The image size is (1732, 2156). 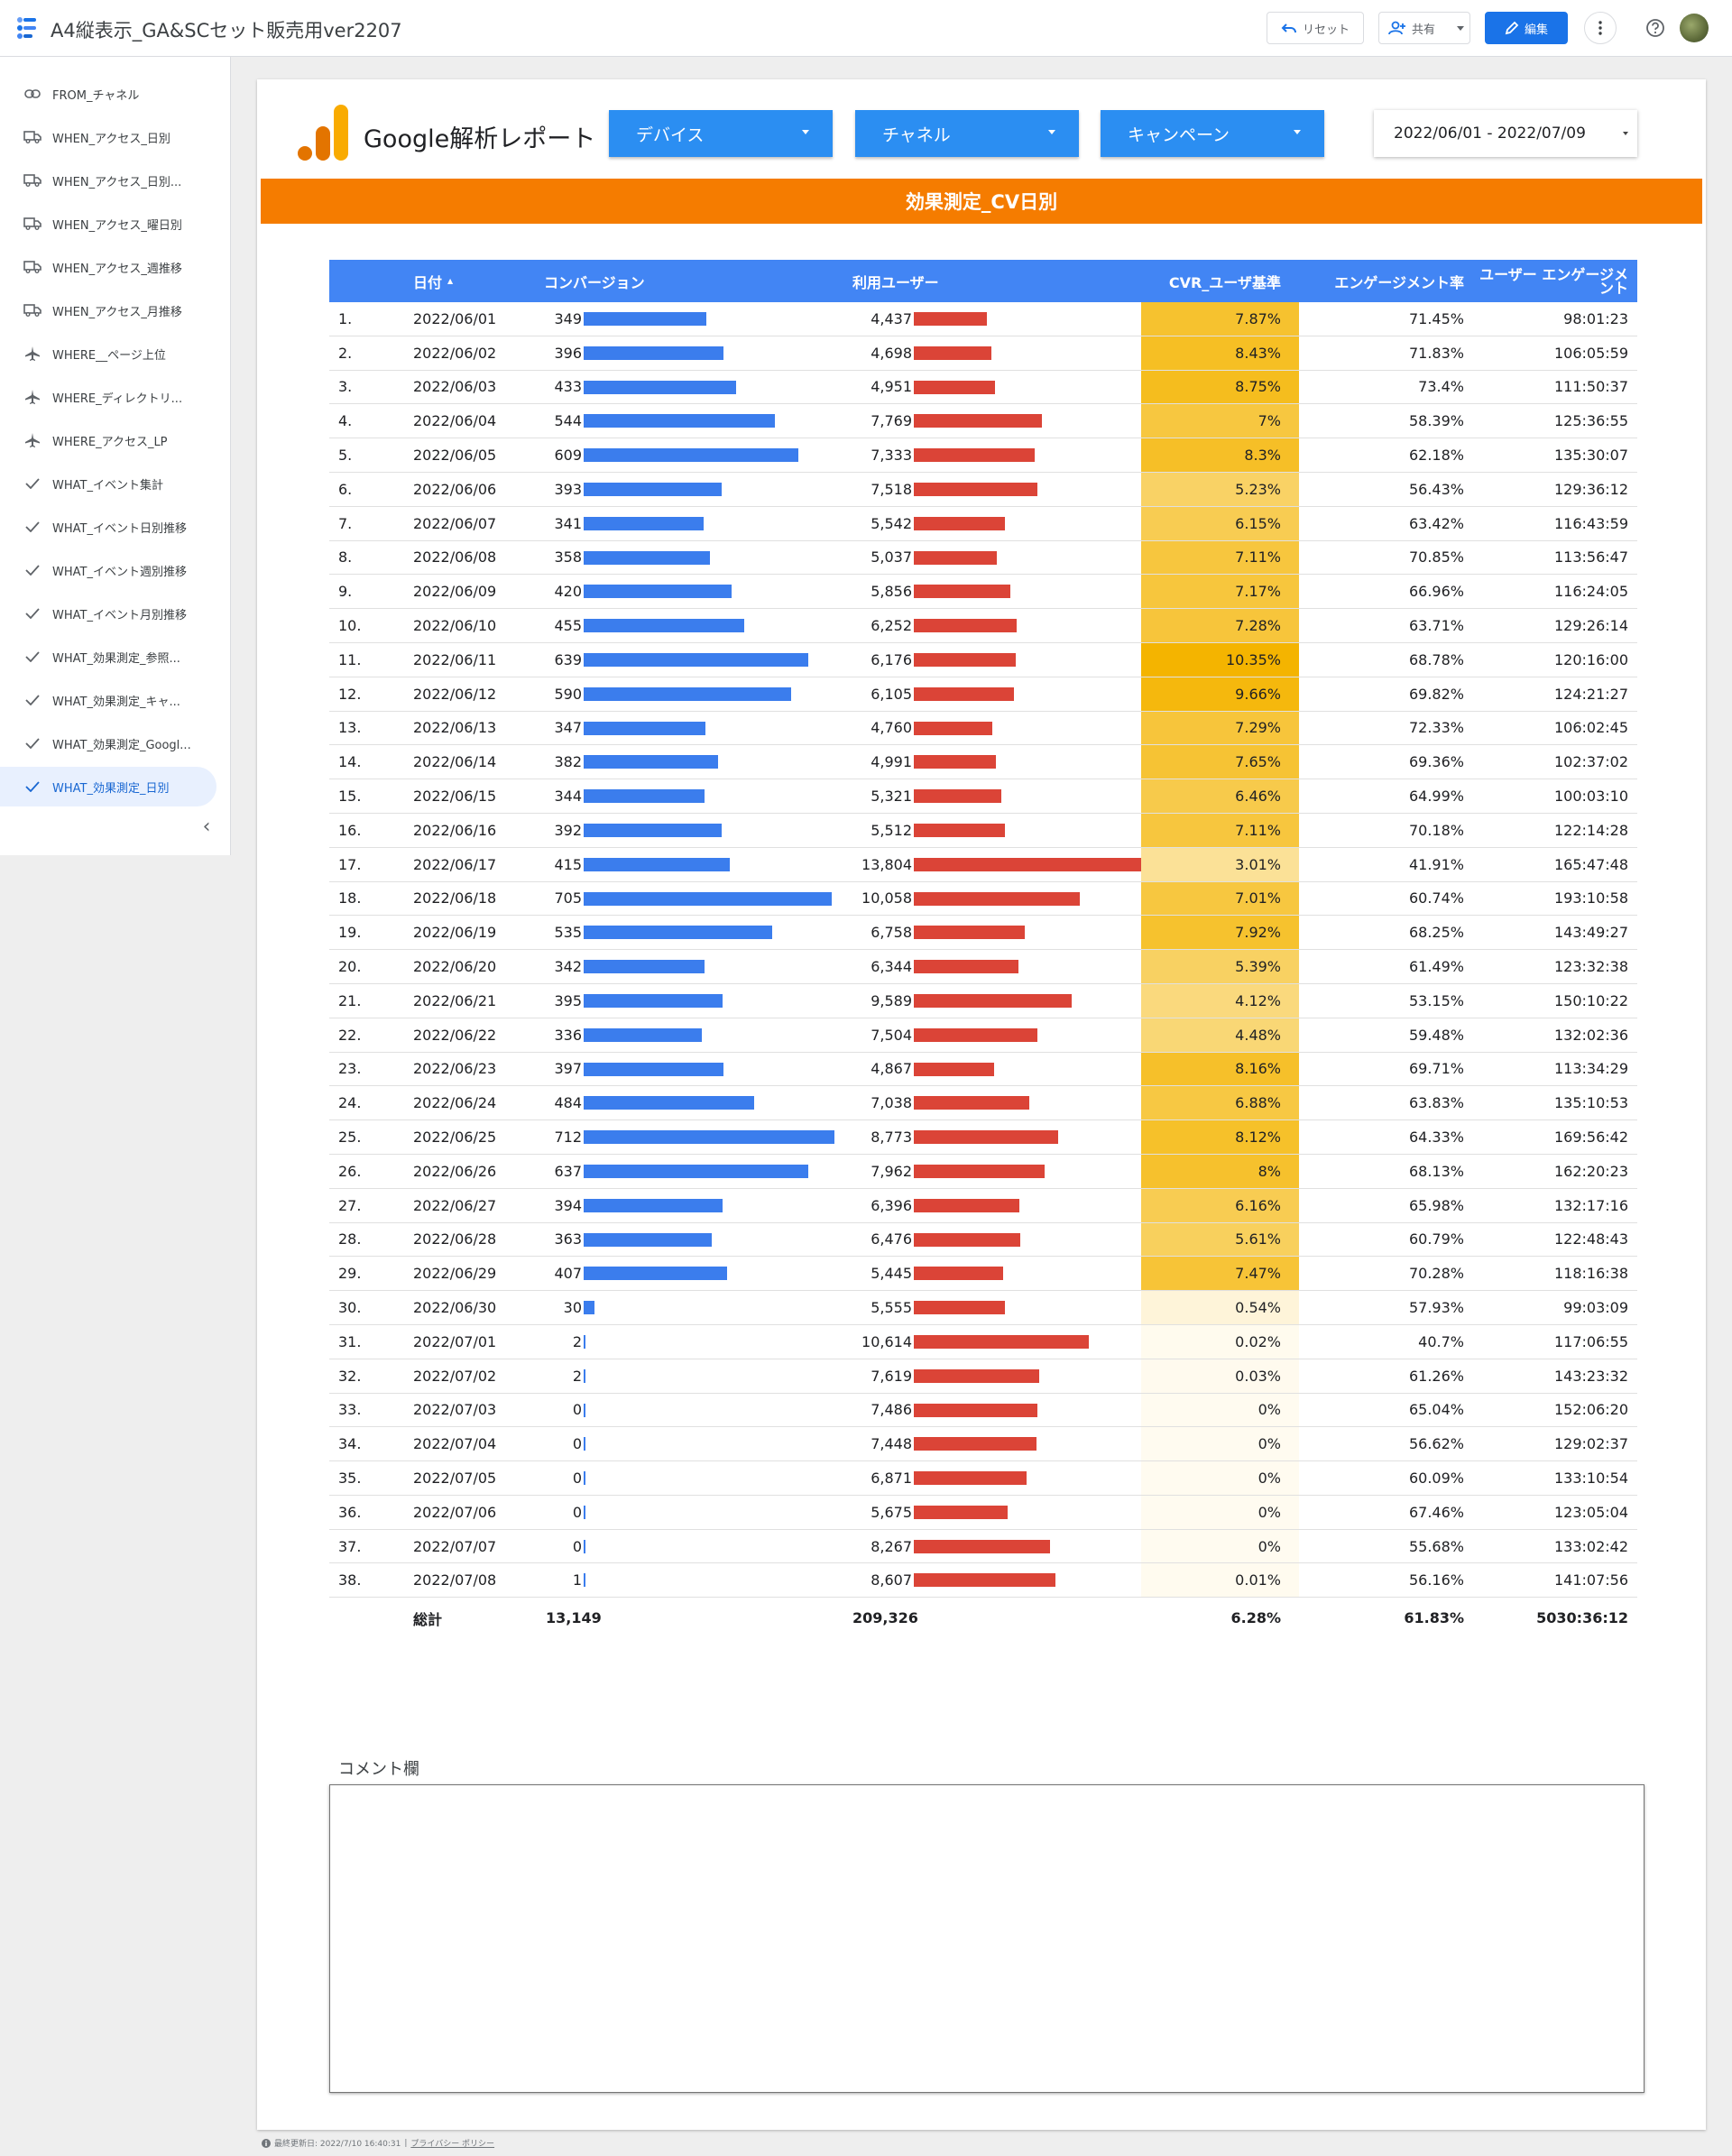 I want to click on table-row: 38. 2022/07/08 1 8,607 0.01% 56.16% 141:07:56, so click(x=983, y=1581).